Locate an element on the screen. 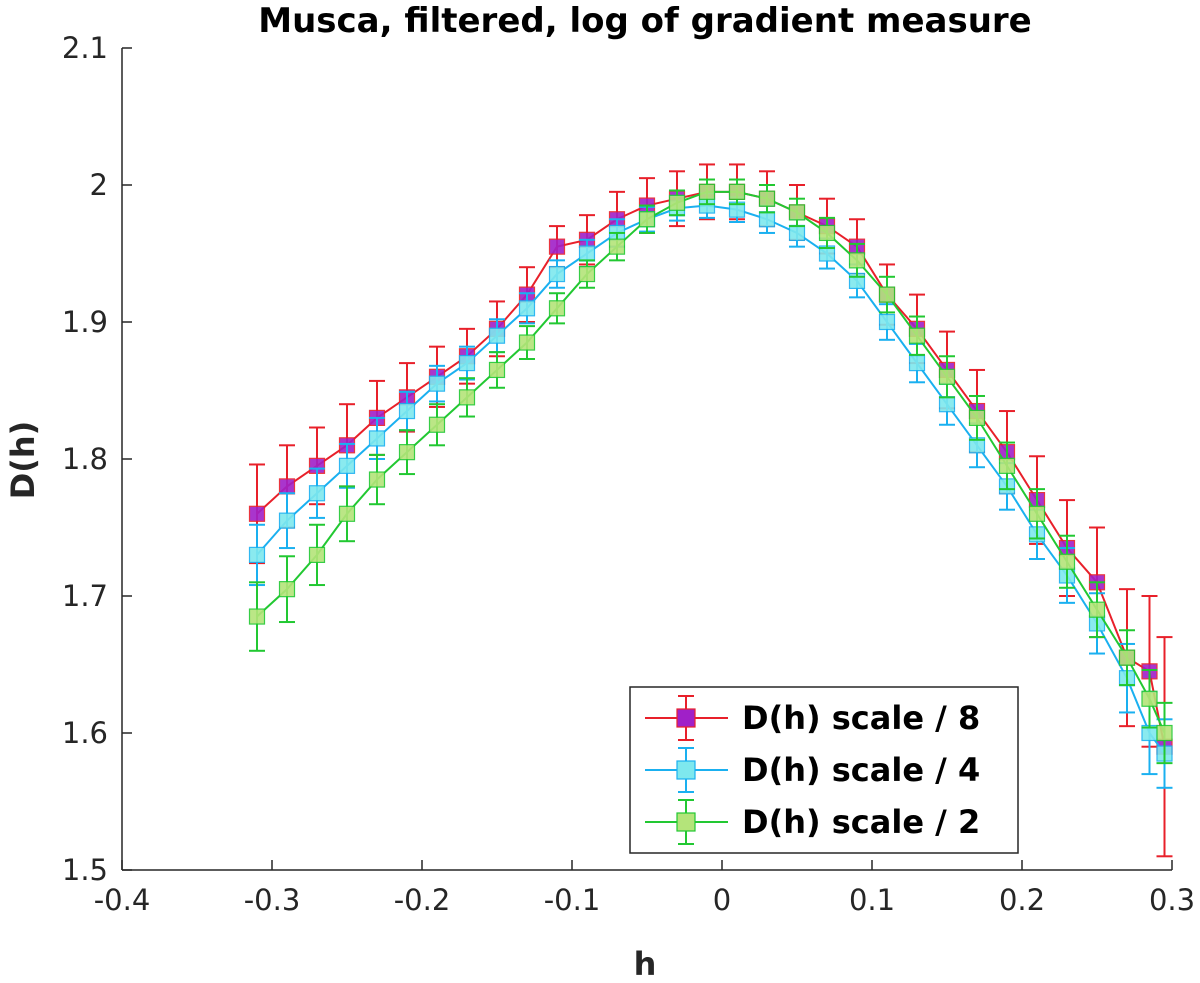 The height and width of the screenshot is (983, 1200). x-tick-label: 0 is located at coordinates (722, 900).